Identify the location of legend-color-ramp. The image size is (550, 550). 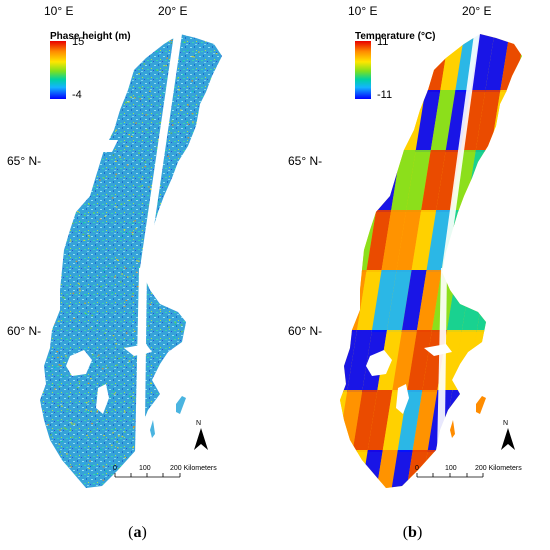
(363, 70).